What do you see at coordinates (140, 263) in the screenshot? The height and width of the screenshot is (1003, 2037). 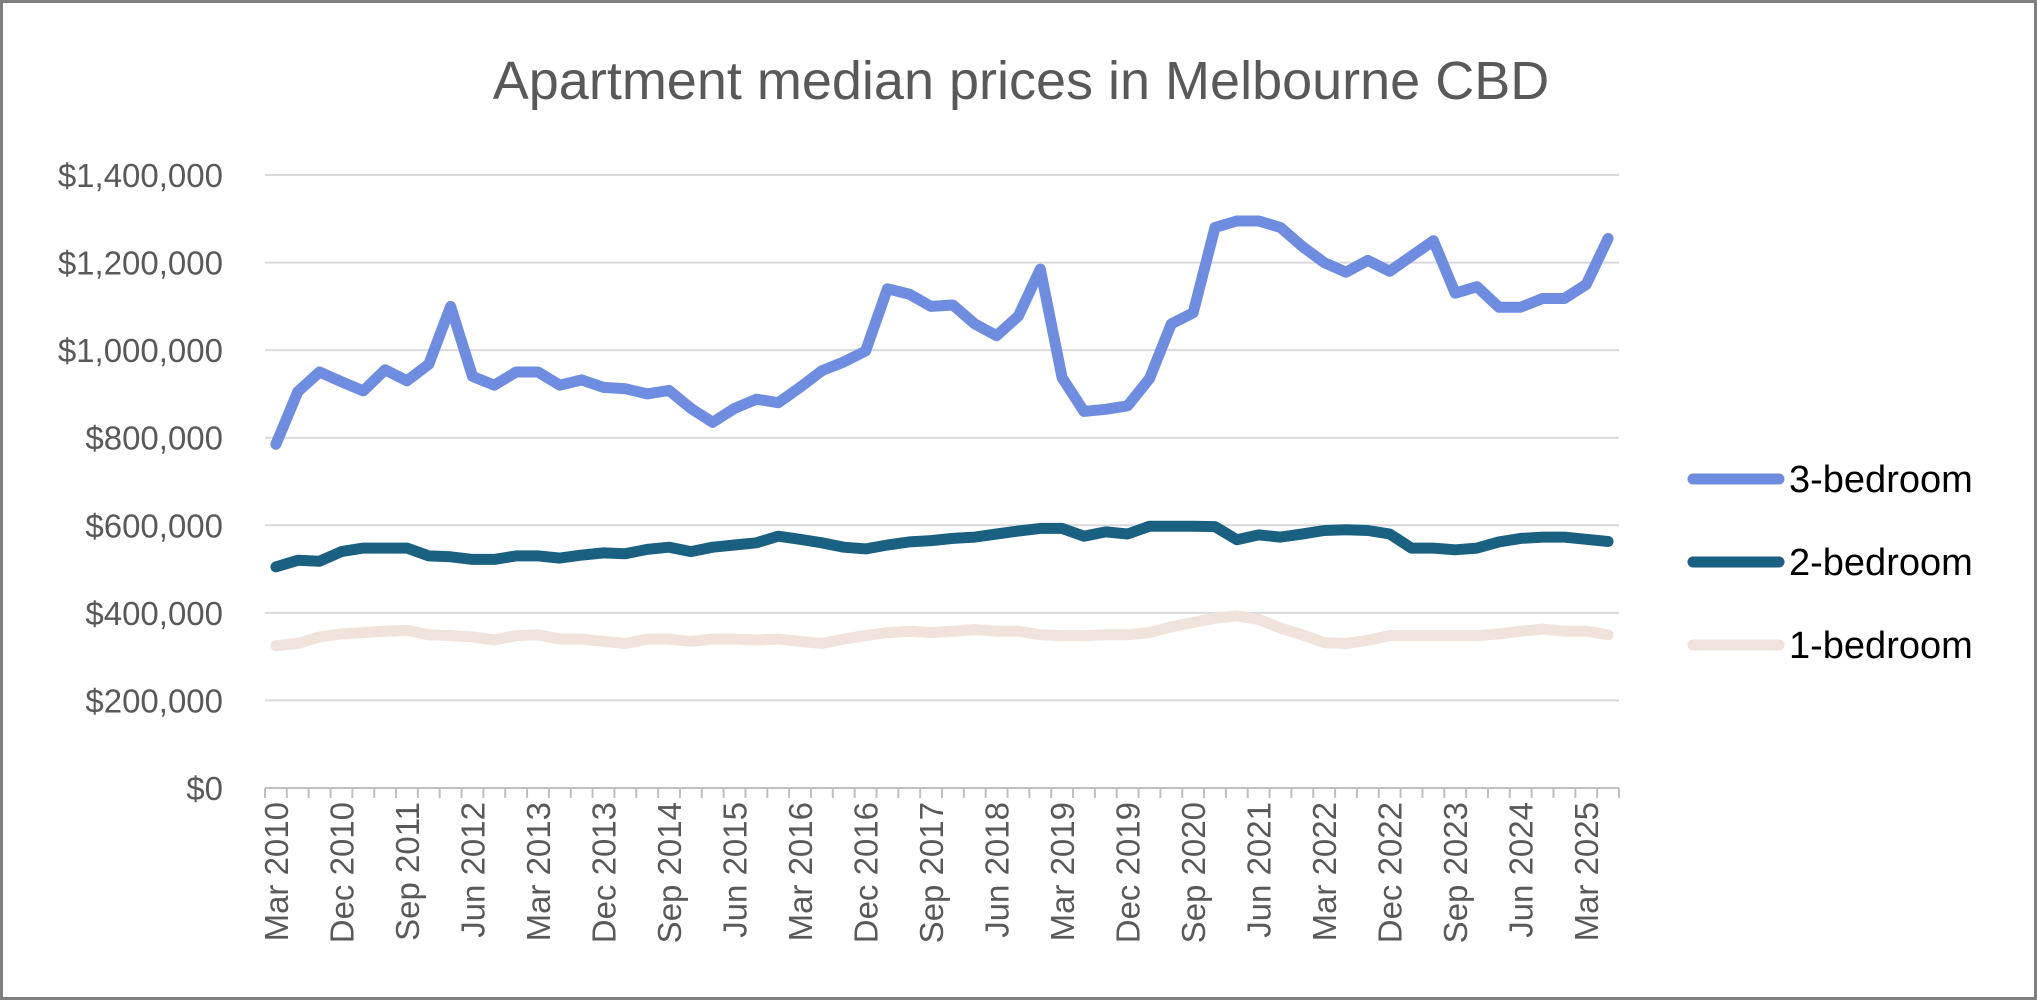 I see `y-tick-label: $1,200,000` at bounding box center [140, 263].